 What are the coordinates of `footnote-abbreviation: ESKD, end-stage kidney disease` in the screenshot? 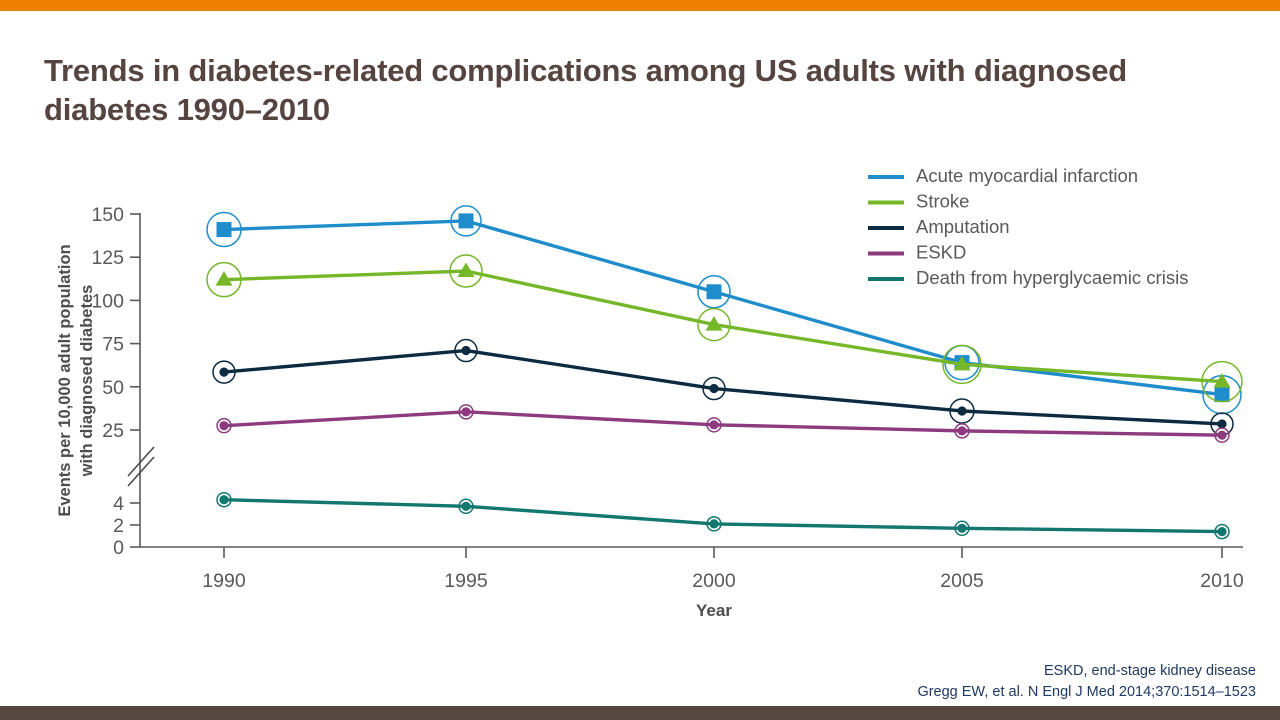 It's located at (1150, 671).